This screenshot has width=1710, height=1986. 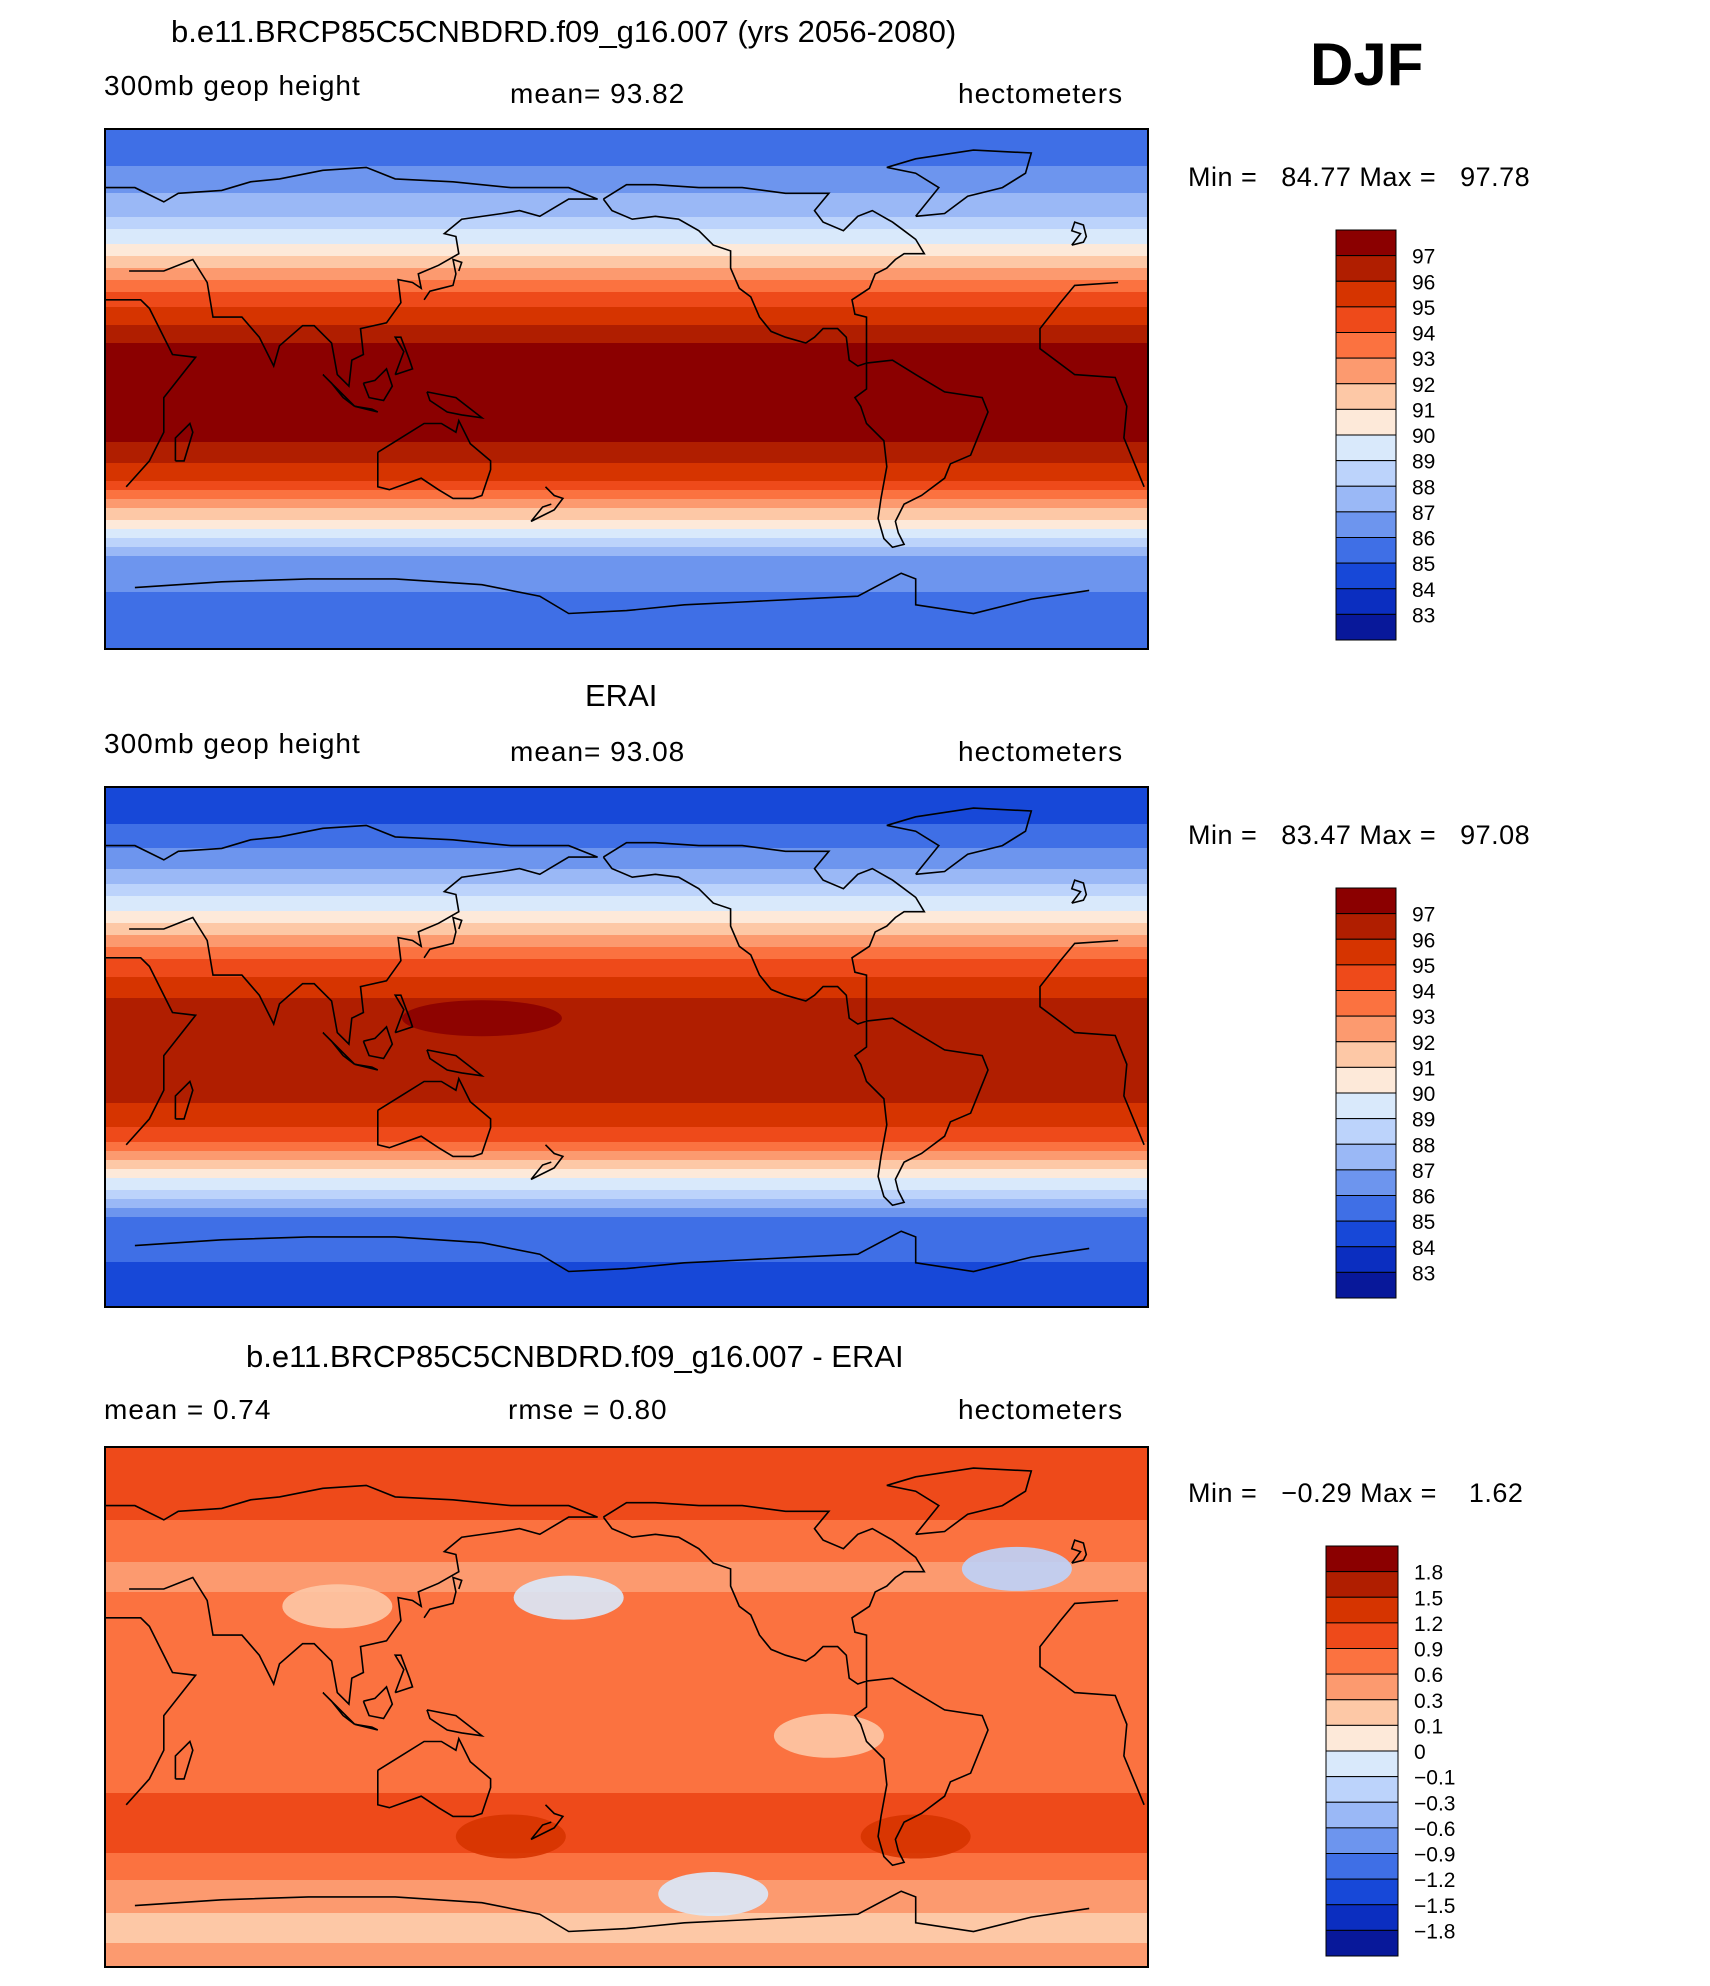 What do you see at coordinates (1041, 93) in the screenshot?
I see `panel-1-units-label: hectometers` at bounding box center [1041, 93].